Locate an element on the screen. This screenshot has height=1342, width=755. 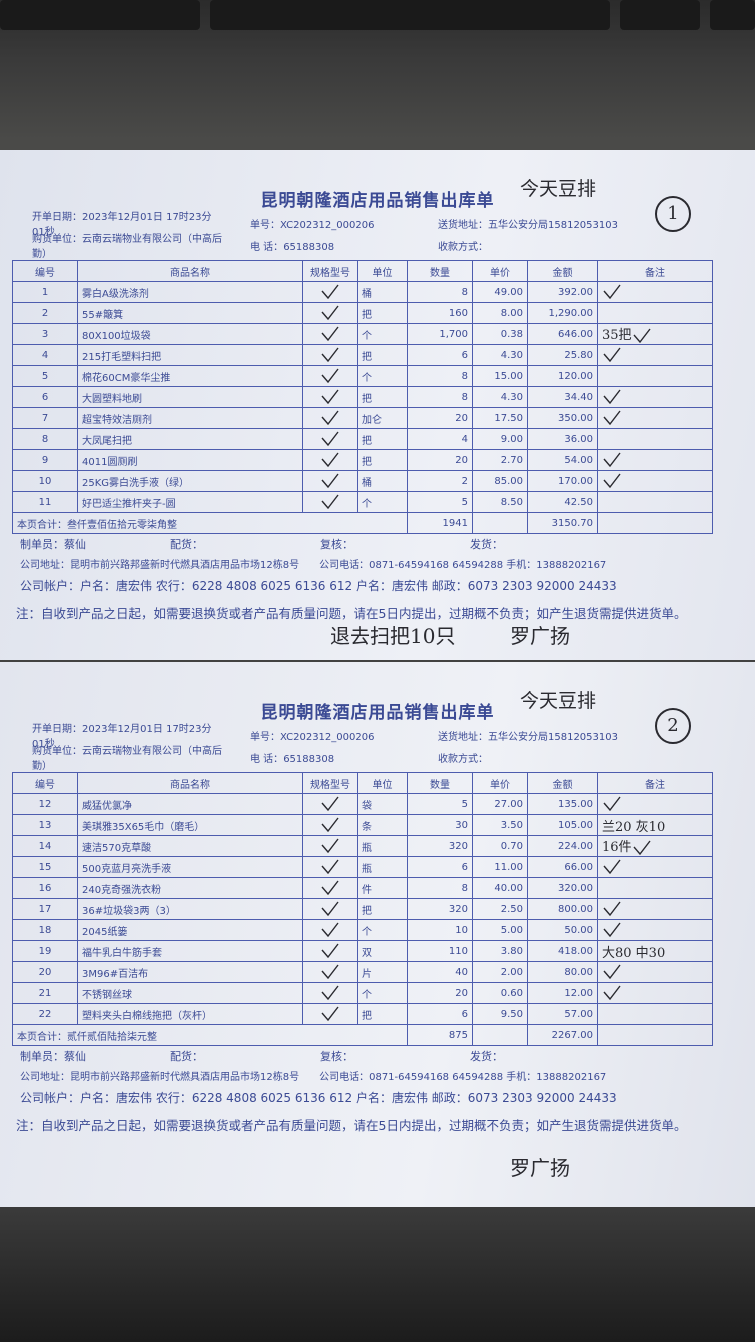
cell-no: 18 is located at coordinates (45, 930).